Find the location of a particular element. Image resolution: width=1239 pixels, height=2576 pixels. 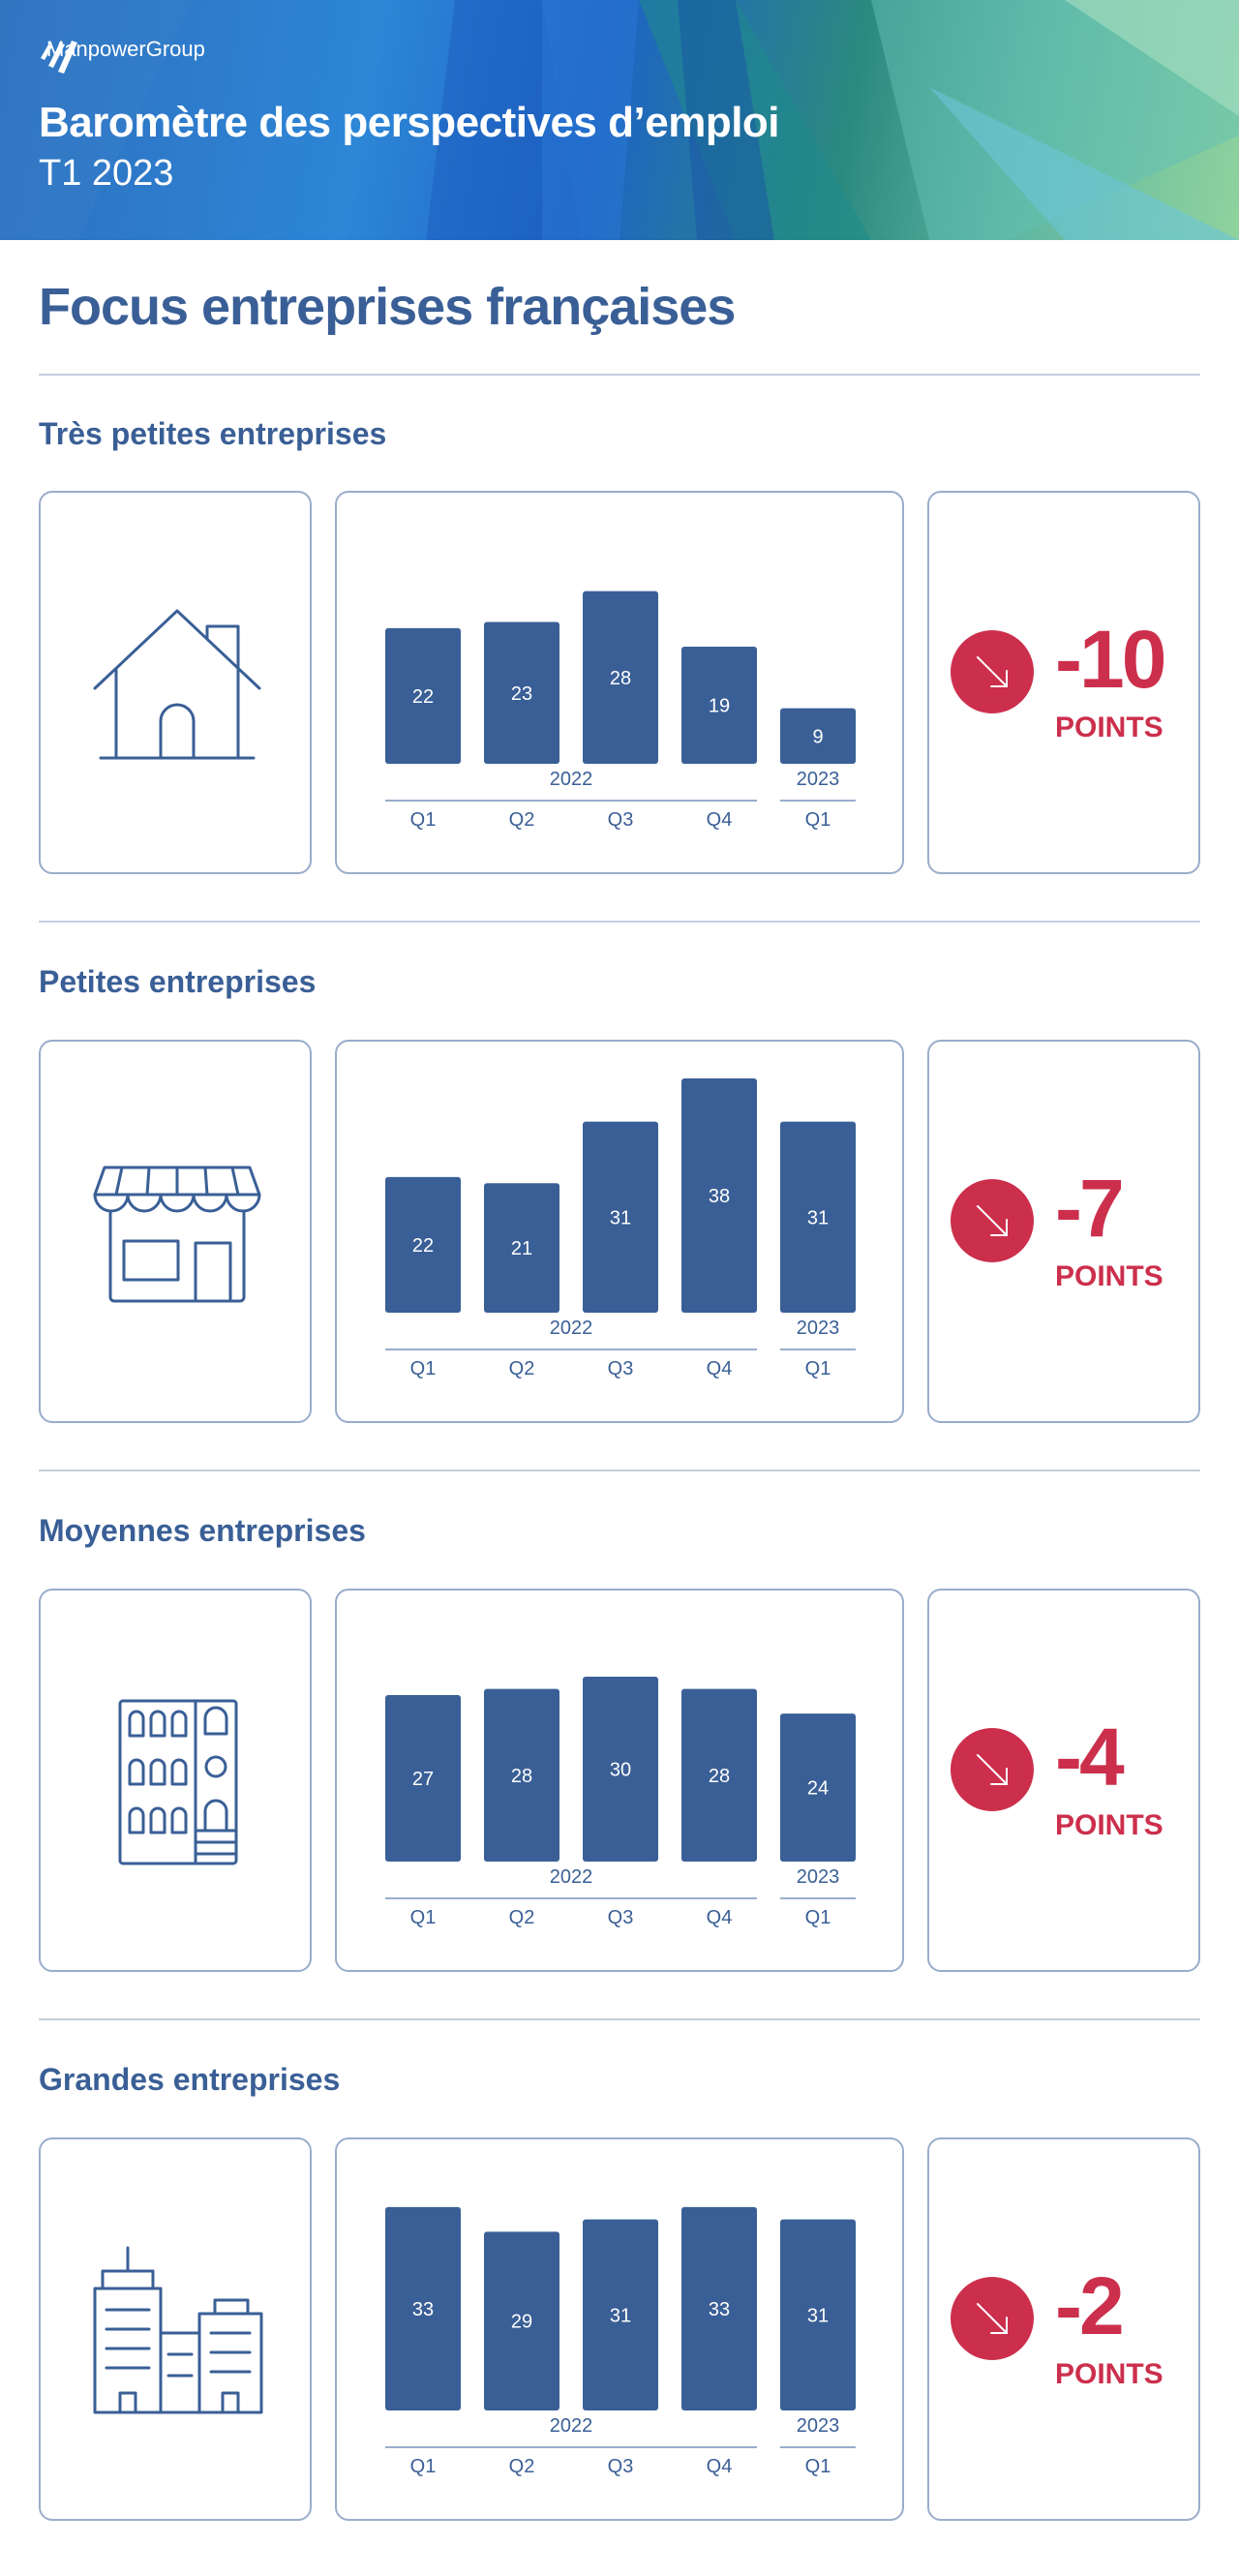

bar-chart-grandes: 33 Q1 29 Q2 31 Q3 33 Q4 31 Q1 2022 2023 is located at coordinates (620, 2341).